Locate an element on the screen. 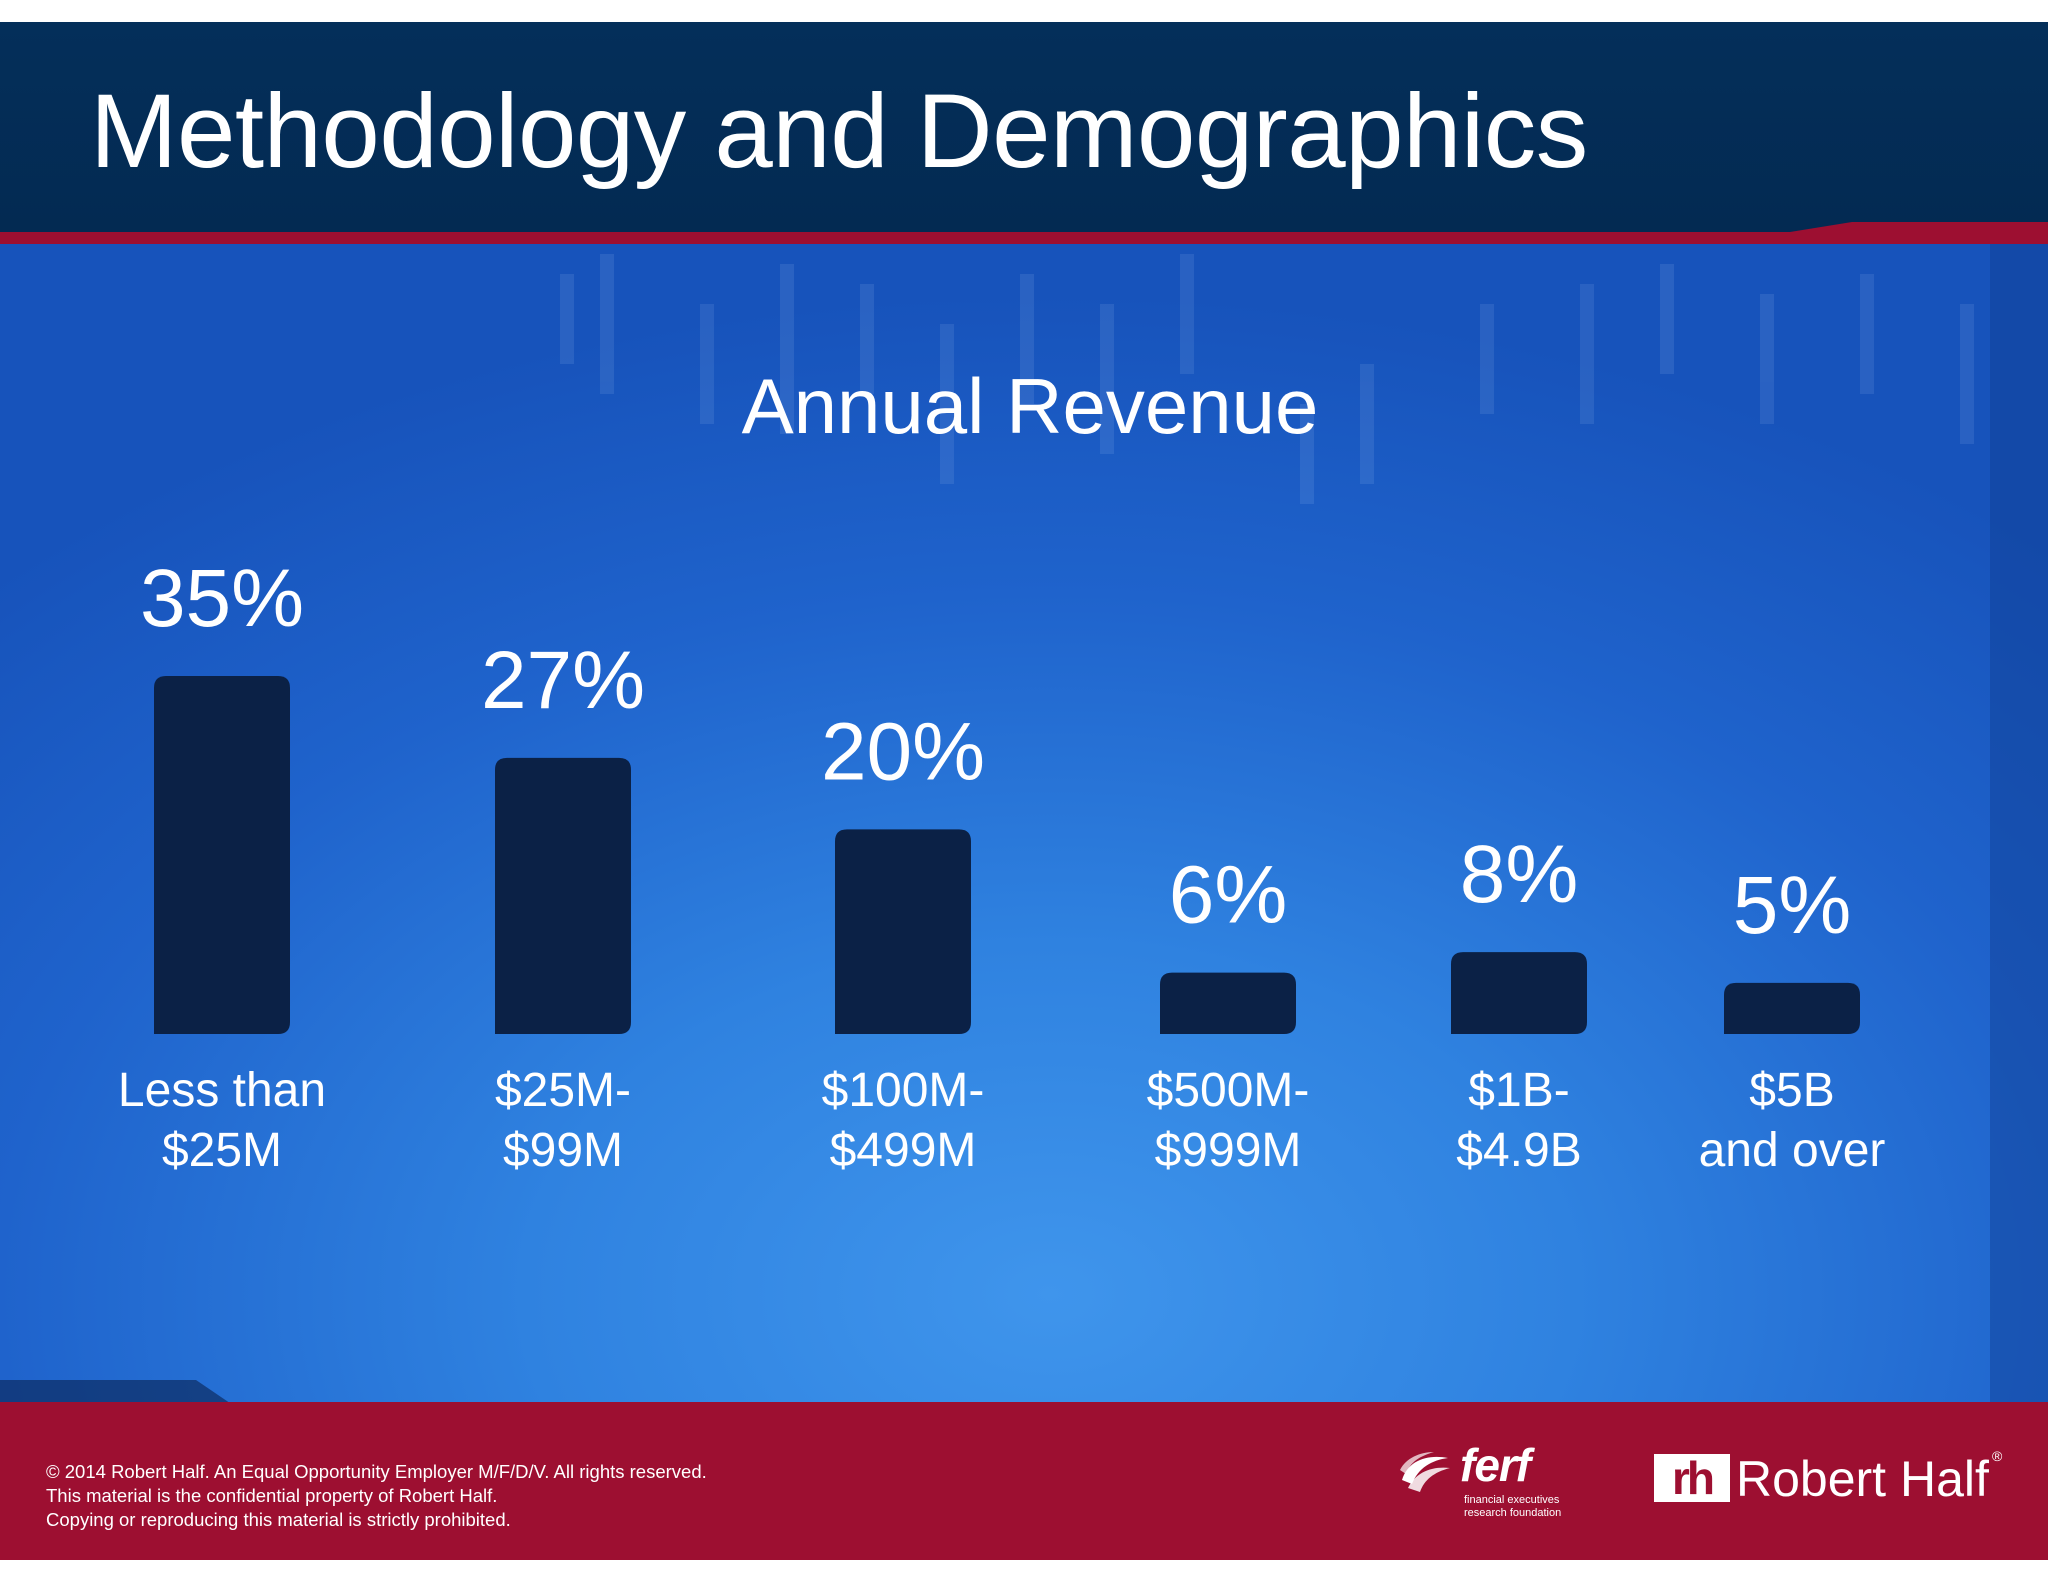  registered-mark: ® is located at coordinates (1997, 1456).